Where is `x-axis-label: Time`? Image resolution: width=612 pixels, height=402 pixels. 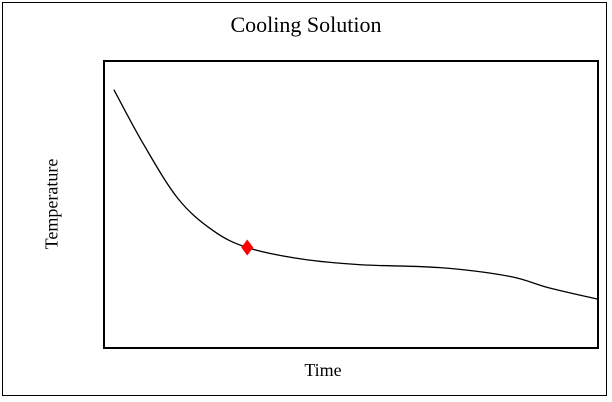
x-axis-label: Time is located at coordinates (323, 370).